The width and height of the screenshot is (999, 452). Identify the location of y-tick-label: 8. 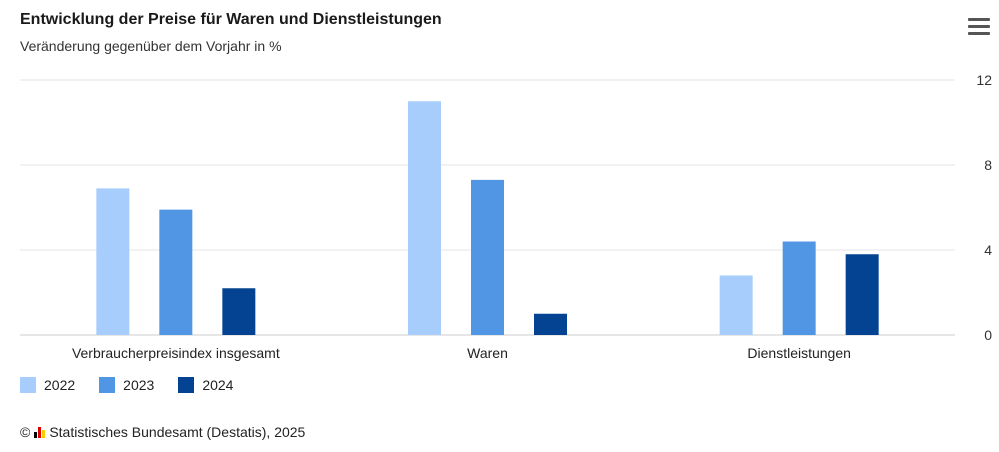
(988, 165).